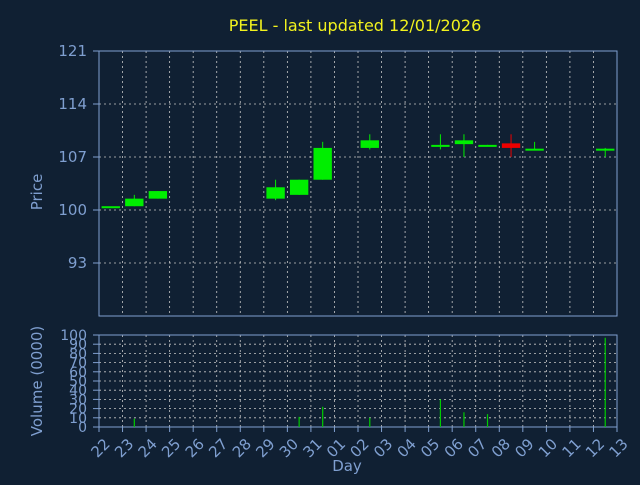  What do you see at coordinates (78, 419) in the screenshot?
I see `volume-tick-label: 10` at bounding box center [78, 419].